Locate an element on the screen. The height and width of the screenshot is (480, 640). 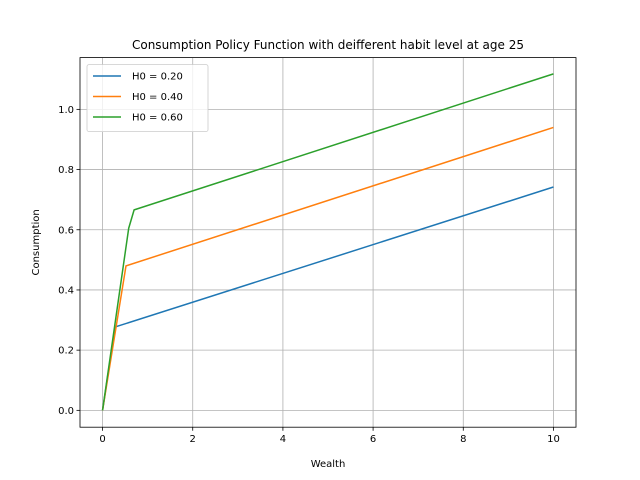
legend-label-3: H0 = 0.60 is located at coordinates (157, 118).